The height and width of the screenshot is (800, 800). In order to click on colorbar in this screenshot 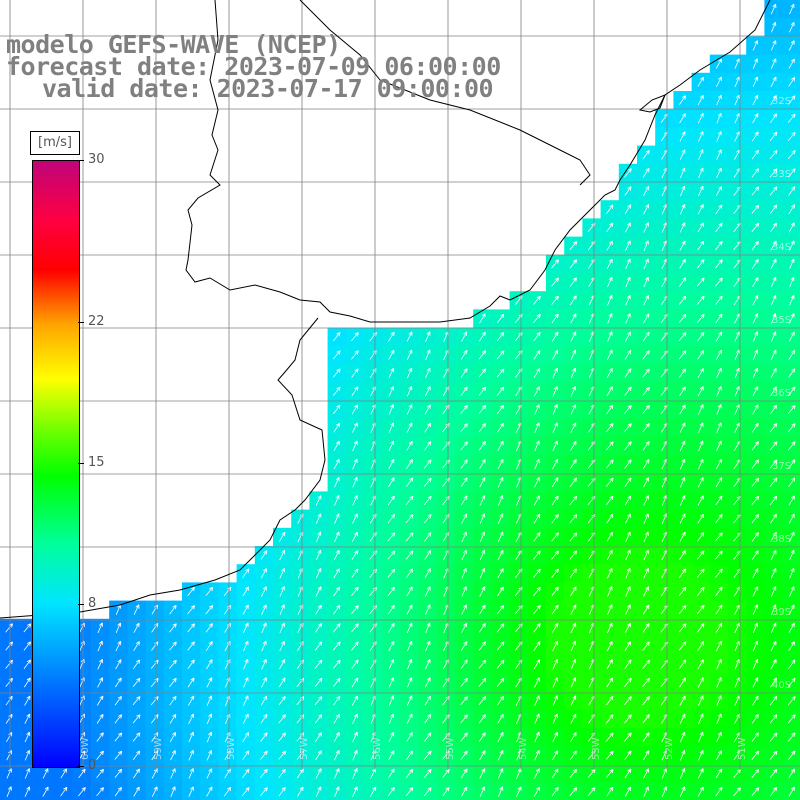, I will do `click(56, 464)`.